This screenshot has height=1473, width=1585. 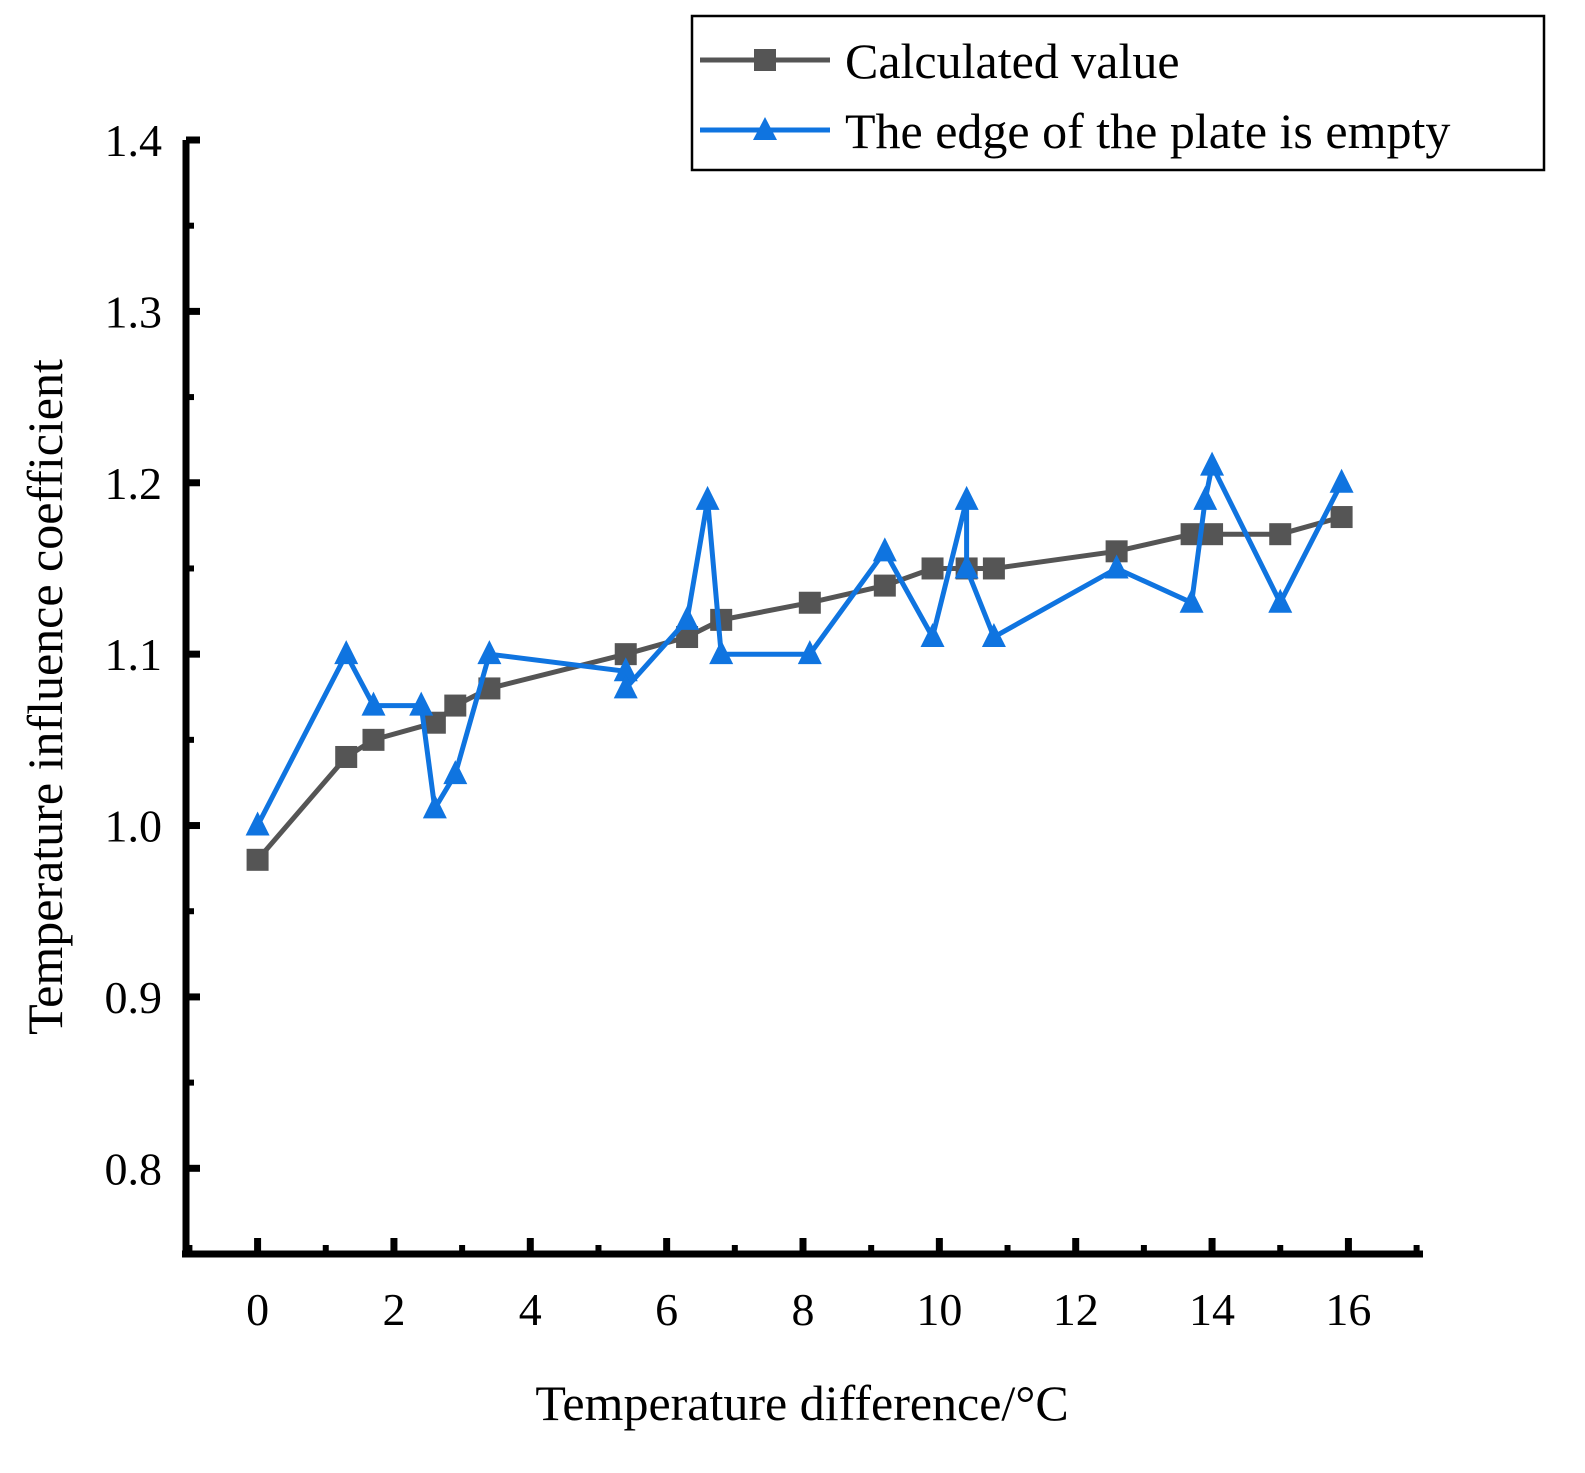 What do you see at coordinates (1147, 131) in the screenshot?
I see `legend-label-edge-empty: The edge of the plate is empty` at bounding box center [1147, 131].